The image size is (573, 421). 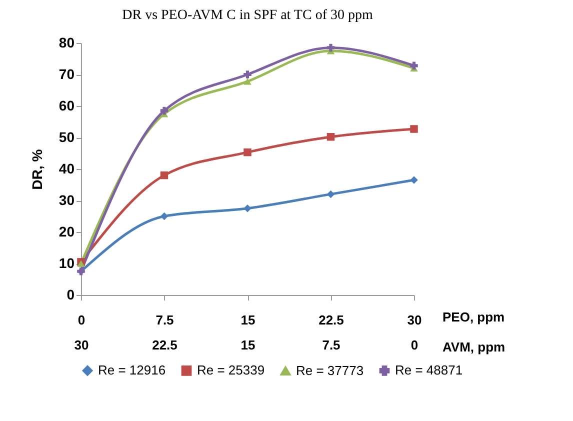 What do you see at coordinates (331, 345) in the screenshot?
I see `x2-tick-label: 7.5` at bounding box center [331, 345].